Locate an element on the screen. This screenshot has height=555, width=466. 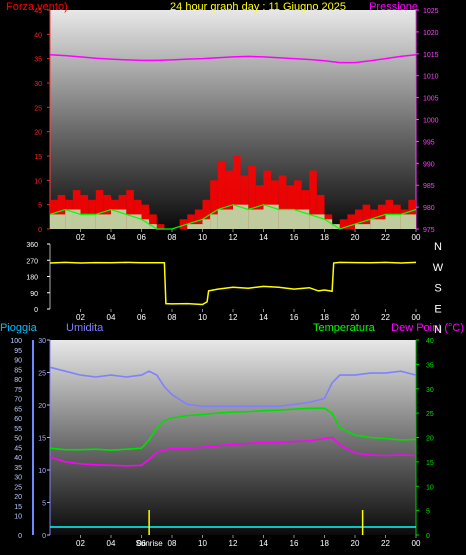
humidity-axis-title: Umidita is located at coordinates (85, 328).